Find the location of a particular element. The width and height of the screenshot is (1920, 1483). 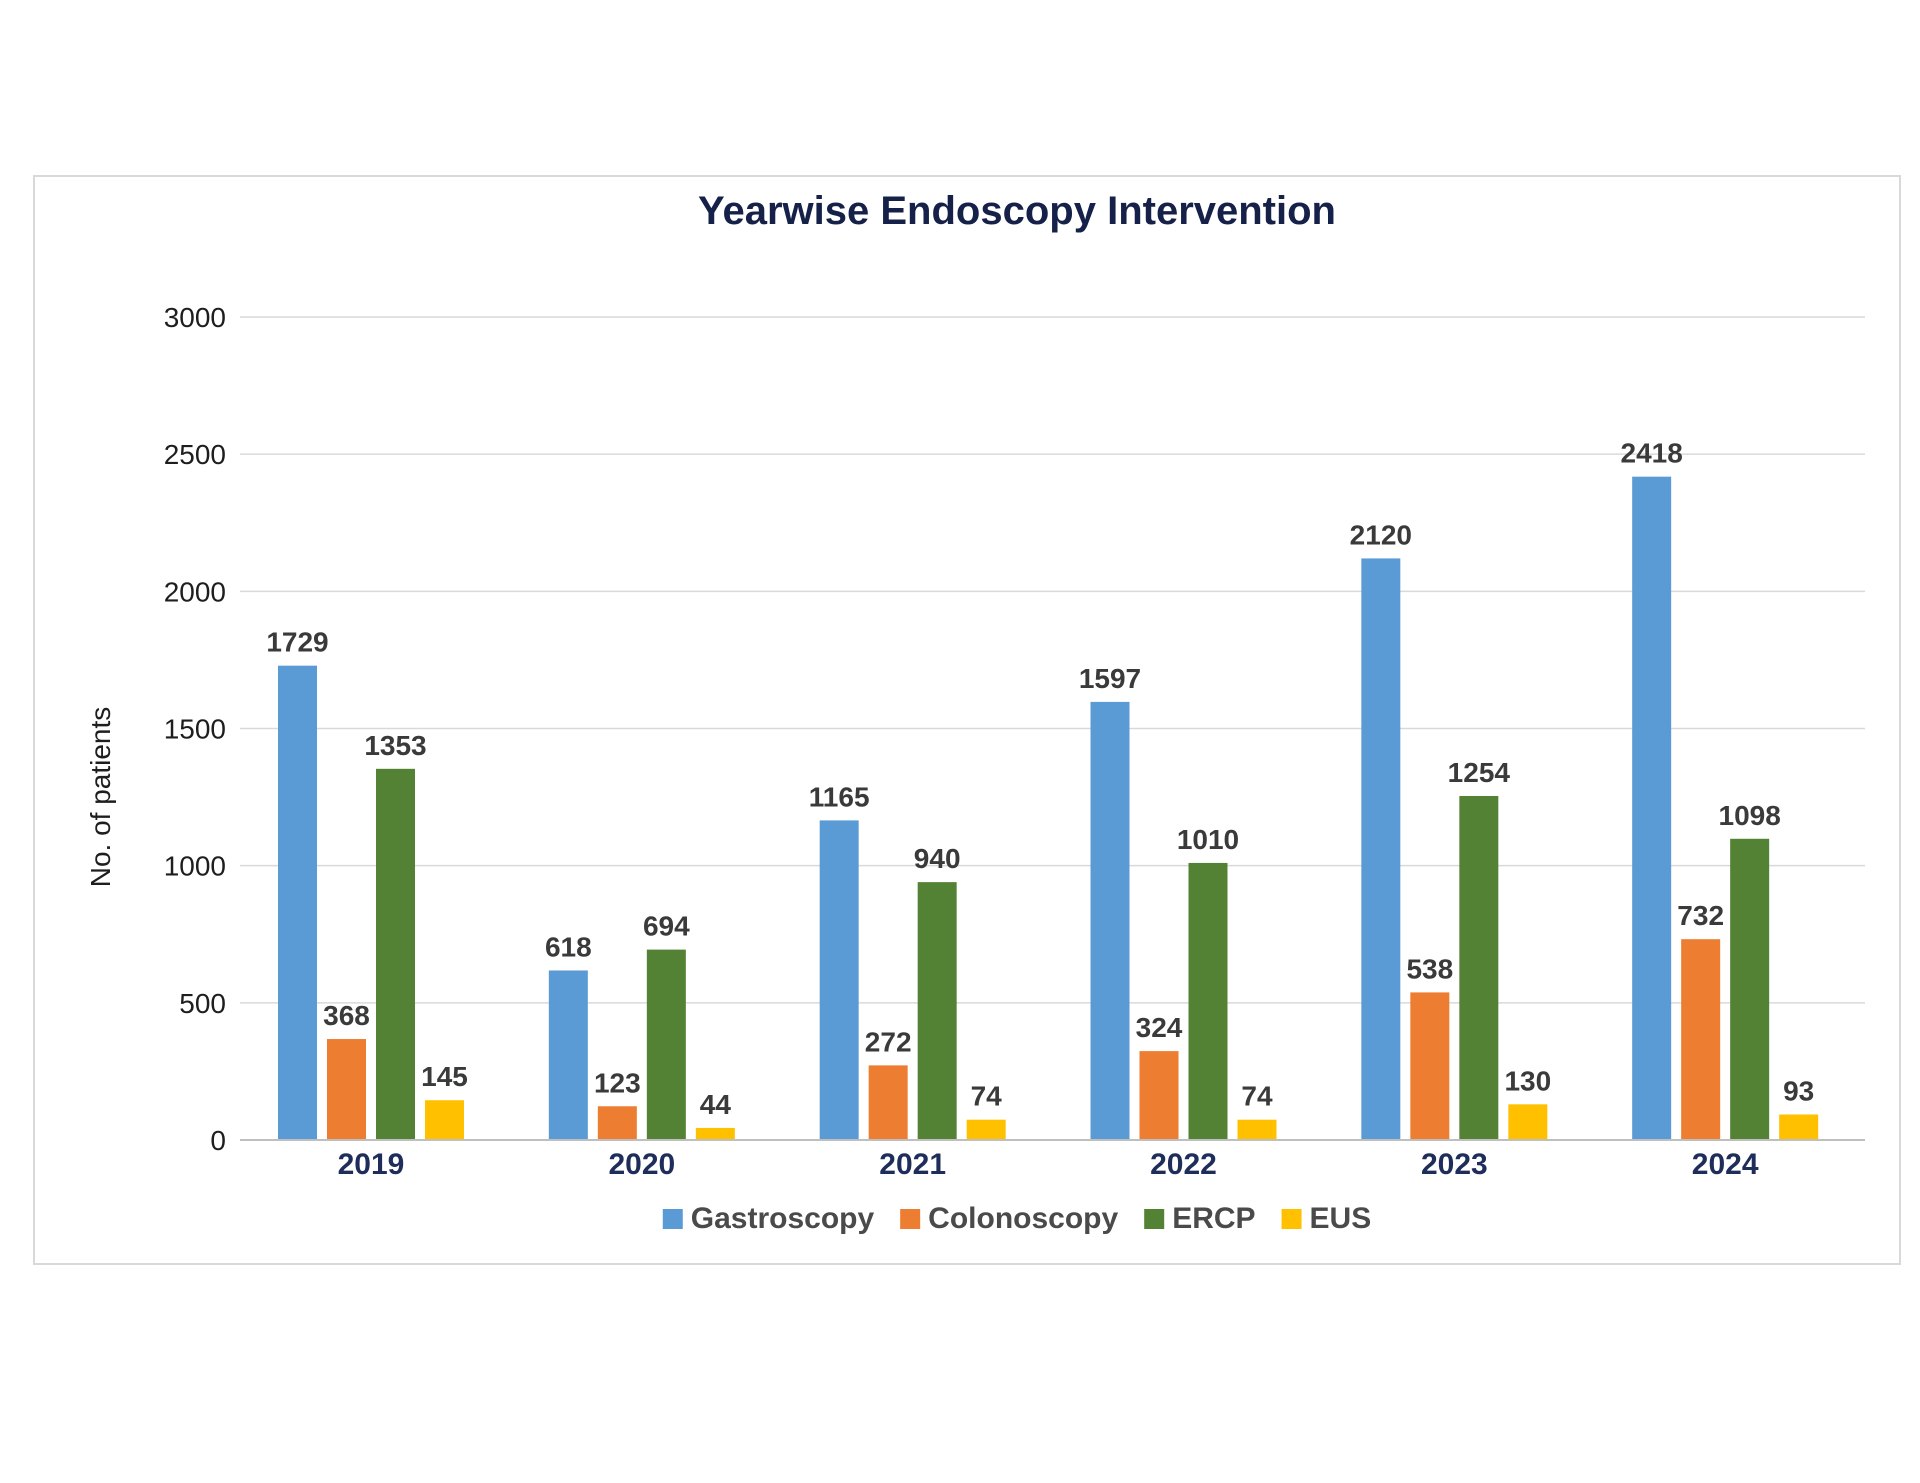

y-tick-label: 1500 is located at coordinates (195, 729).